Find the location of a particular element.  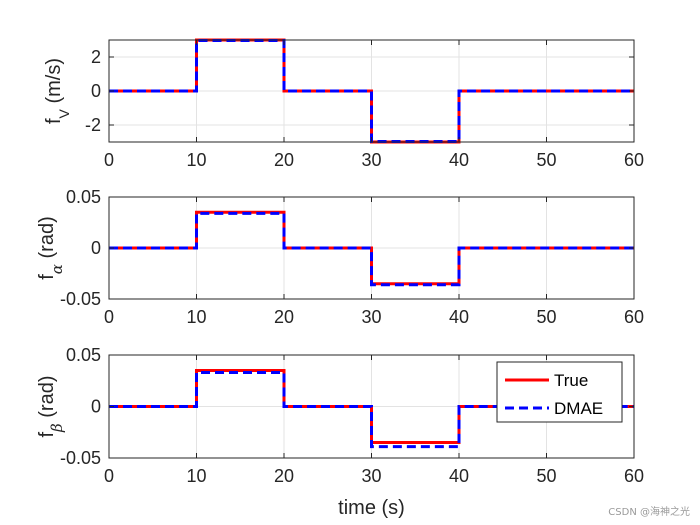

y-axis-label-unit: (m/s) is located at coordinates (54, 83).